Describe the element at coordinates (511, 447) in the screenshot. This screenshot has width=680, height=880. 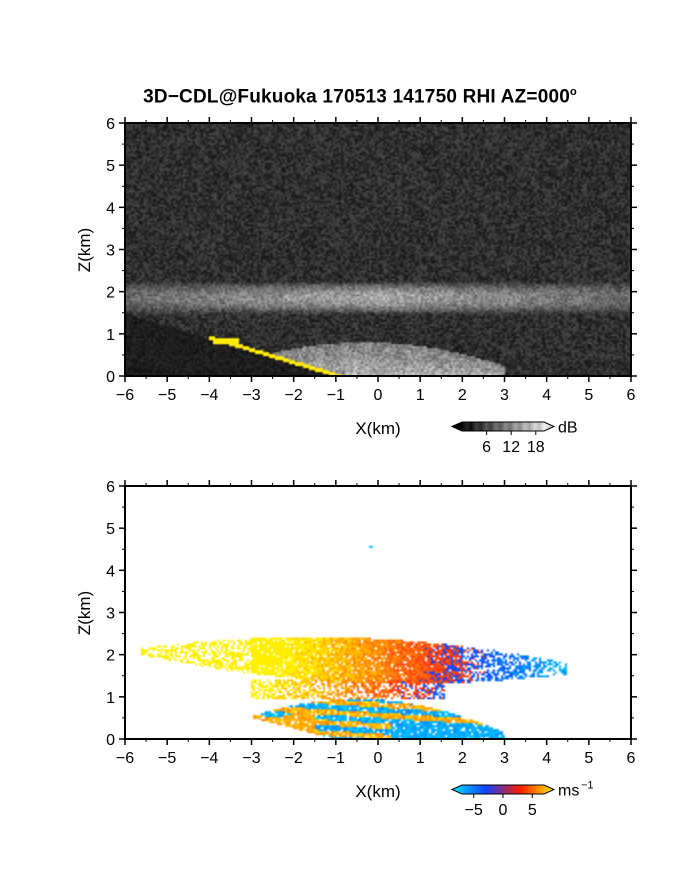
I see `colorbar-tick-label: 12` at that location.